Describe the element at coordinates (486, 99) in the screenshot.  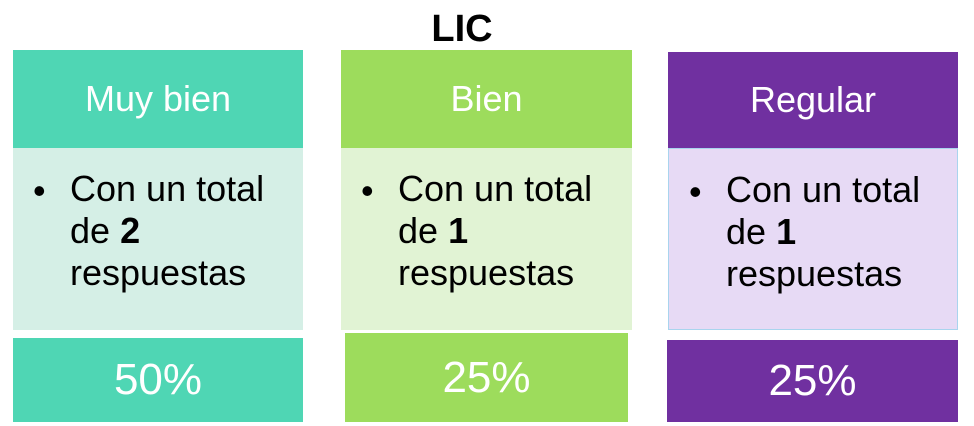
I see `card-header: Bien` at that location.